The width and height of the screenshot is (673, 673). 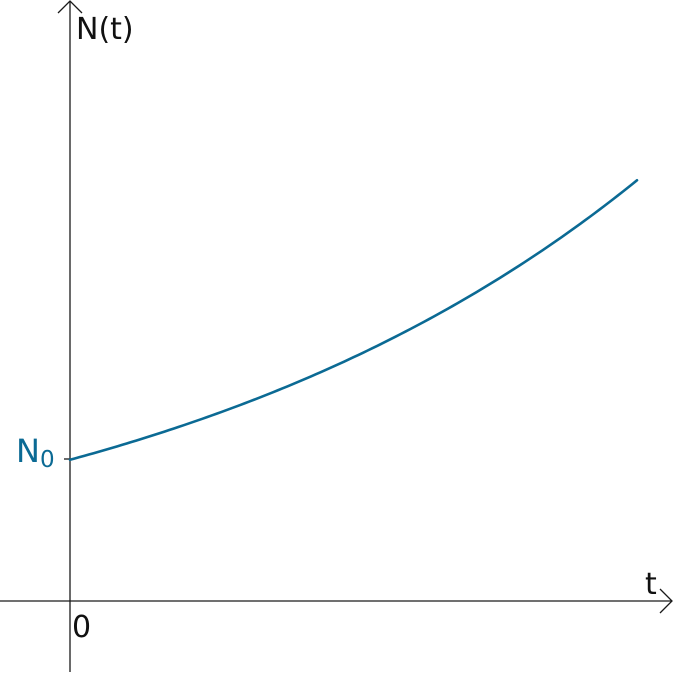 I want to click on origin-label: 0, so click(x=81, y=627).